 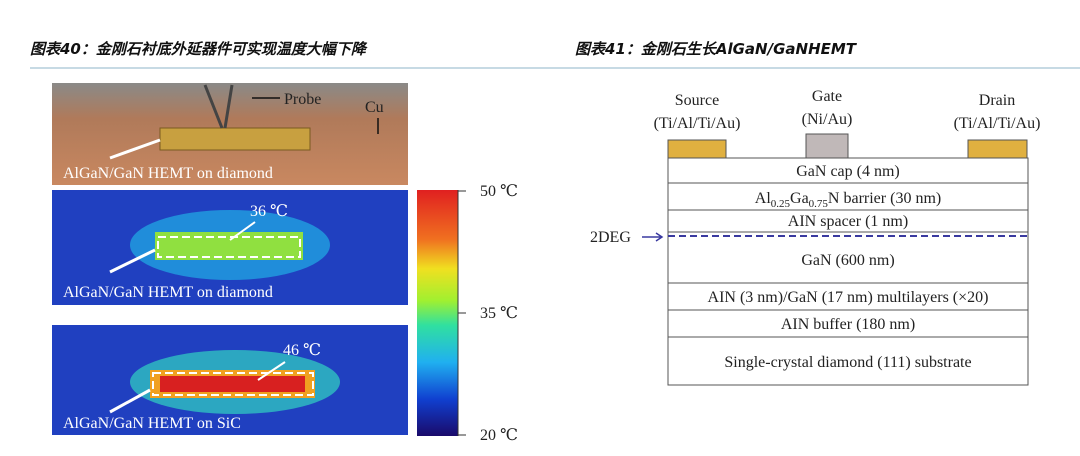 What do you see at coordinates (499, 313) in the screenshot?
I see `colorbar-label: 35 ℃` at bounding box center [499, 313].